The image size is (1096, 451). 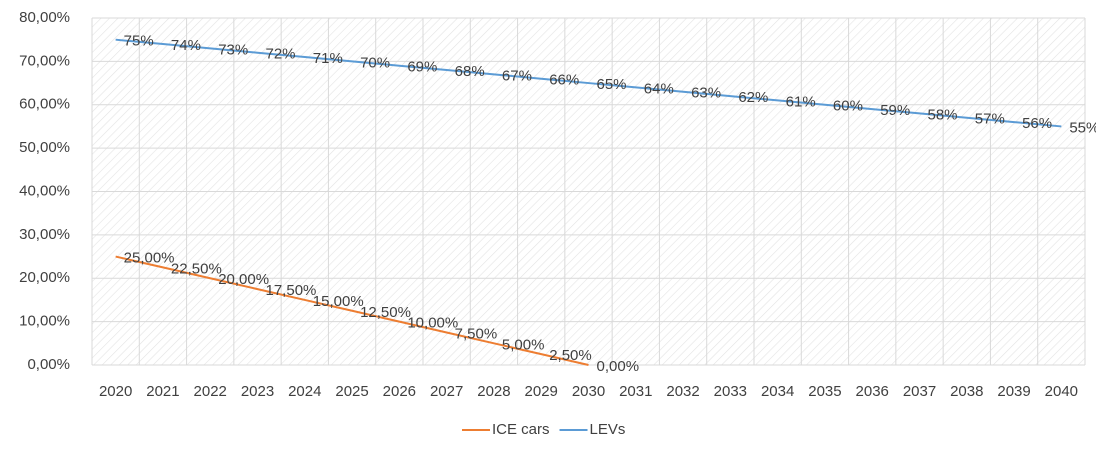 I want to click on x-tick-label: 2024, so click(x=304, y=391).